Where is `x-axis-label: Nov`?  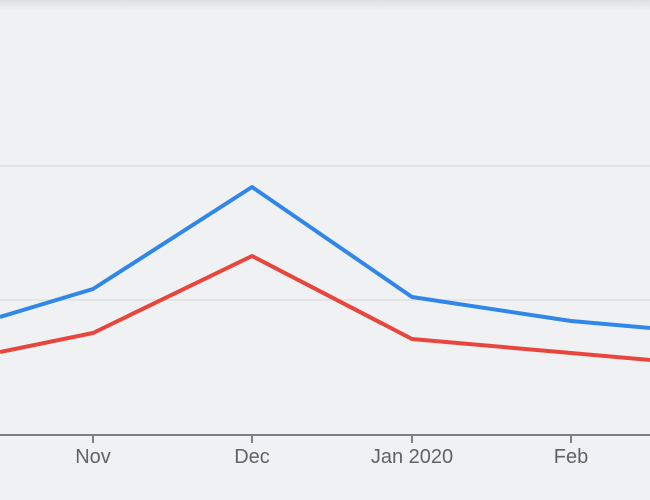
x-axis-label: Nov is located at coordinates (93, 457).